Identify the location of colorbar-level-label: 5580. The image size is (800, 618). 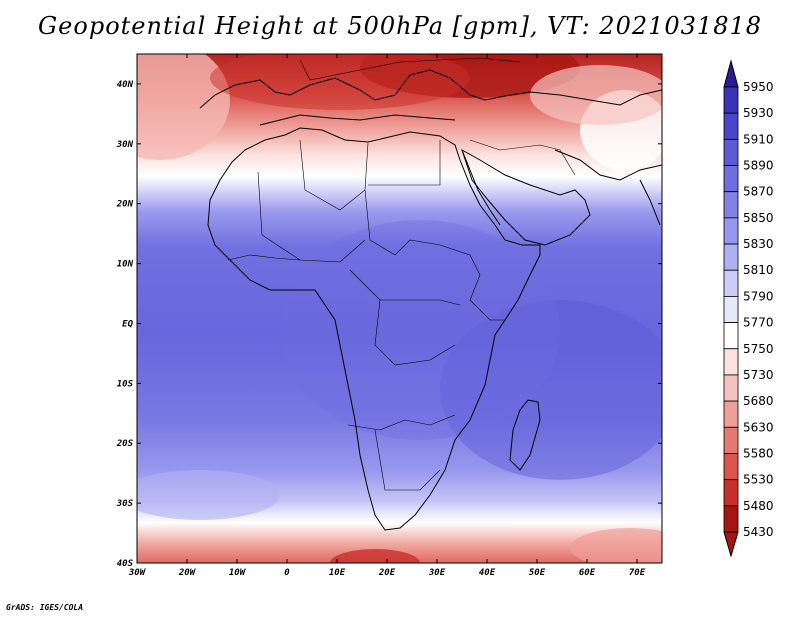
(758, 453).